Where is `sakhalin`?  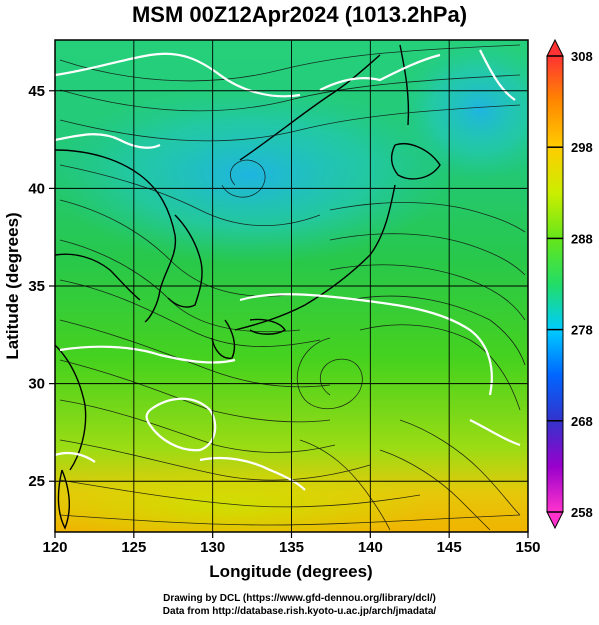 sakhalin is located at coordinates (404, 85).